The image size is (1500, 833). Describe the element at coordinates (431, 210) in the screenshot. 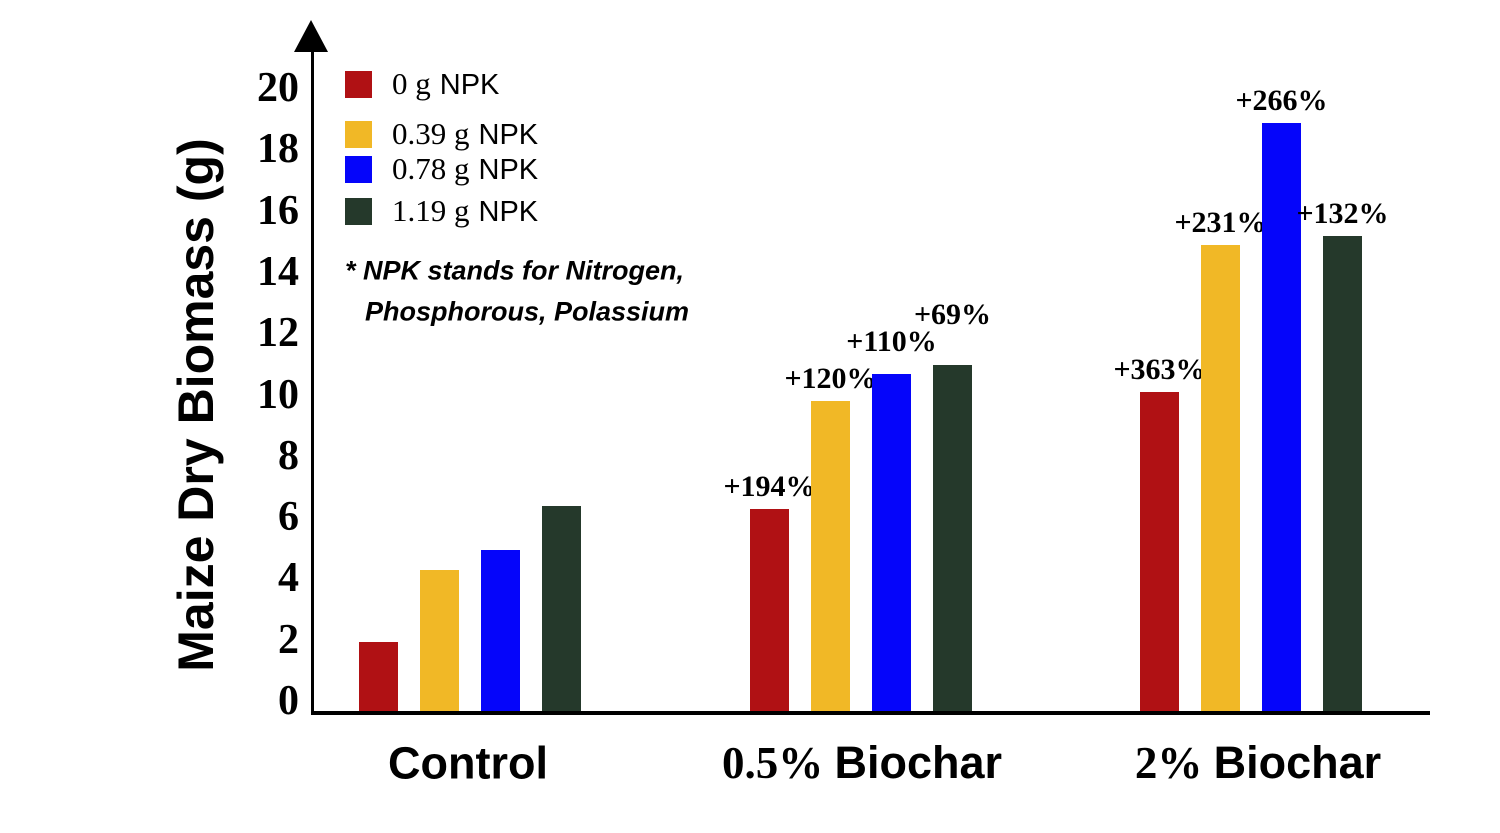

I see `legend-label-amount: 1.19 g` at that location.